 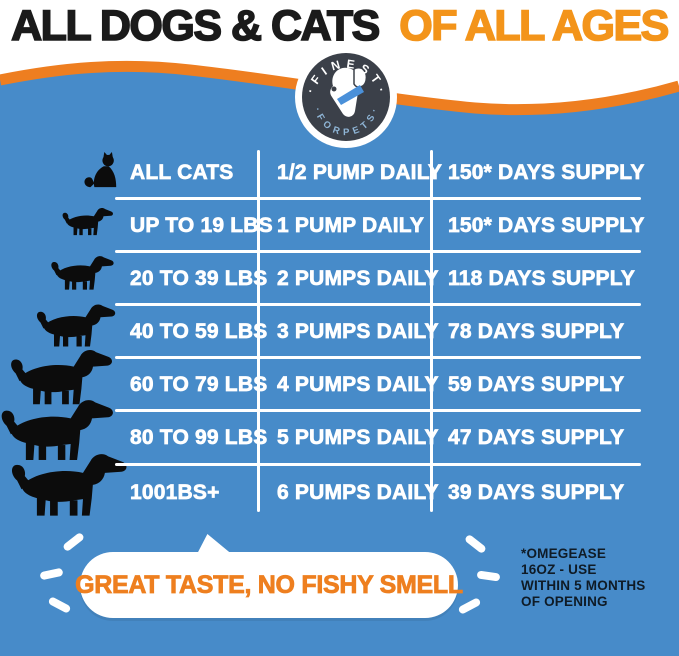 What do you see at coordinates (175, 493) in the screenshot?
I see `weight-cell: 1001BS+` at bounding box center [175, 493].